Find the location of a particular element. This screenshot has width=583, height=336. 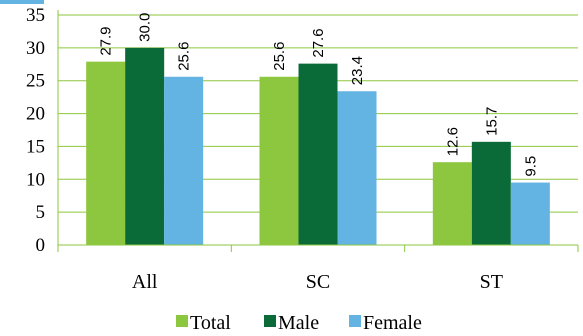

axis-accent is located at coordinates (22, 2).